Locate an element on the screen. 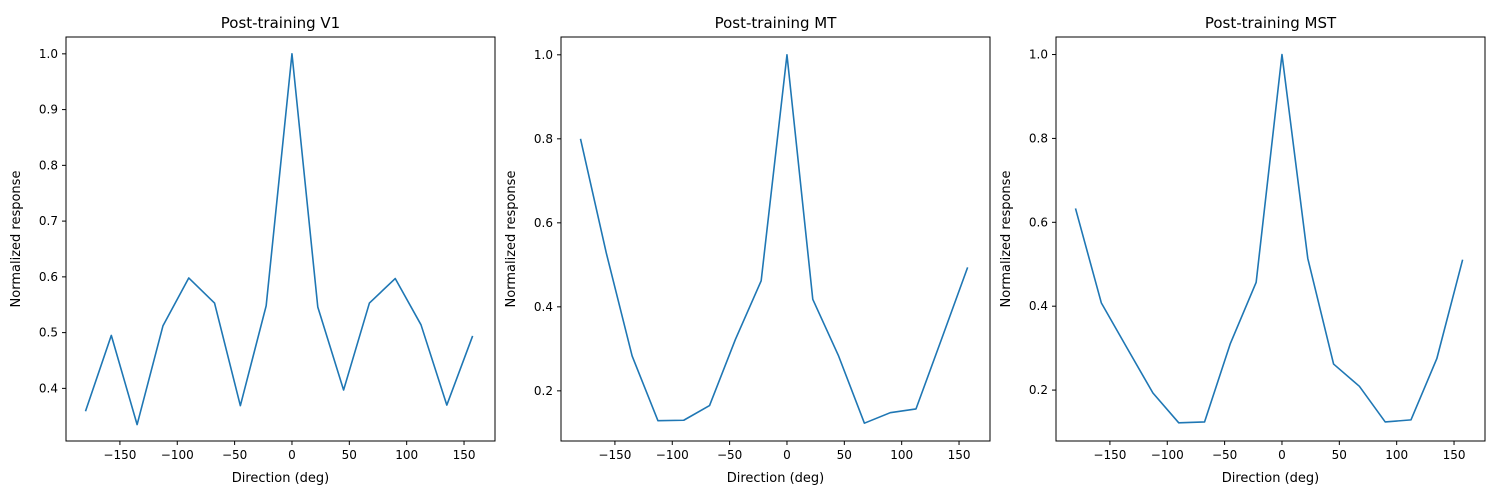 Image resolution: width=1500 pixels, height=500 pixels. y-tick-label: 0.5 is located at coordinates (48, 333).